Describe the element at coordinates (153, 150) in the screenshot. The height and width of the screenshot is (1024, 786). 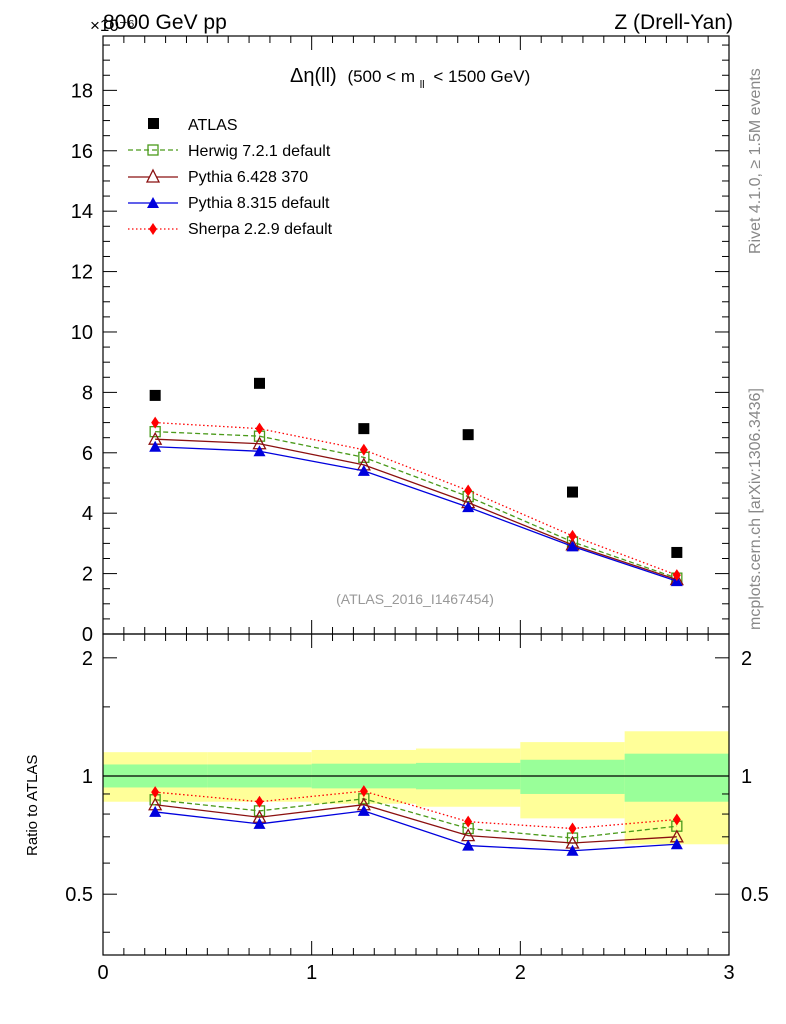
I see `legend-marker-herwig` at that location.